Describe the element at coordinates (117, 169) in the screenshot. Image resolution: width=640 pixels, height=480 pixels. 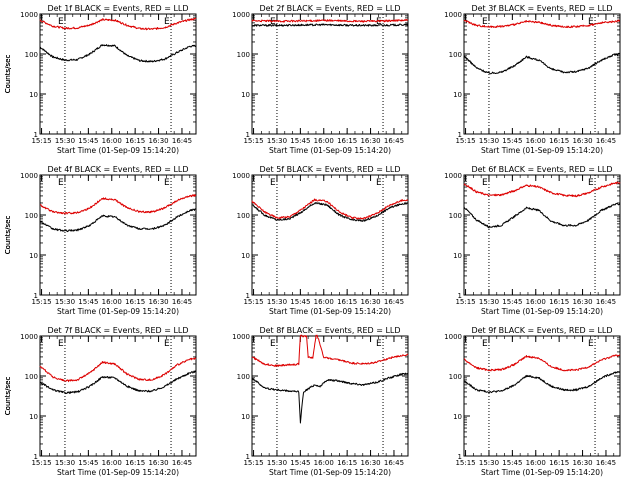
I see `chart-title: Det 4f BLACK = Events, RED = LLD` at that location.